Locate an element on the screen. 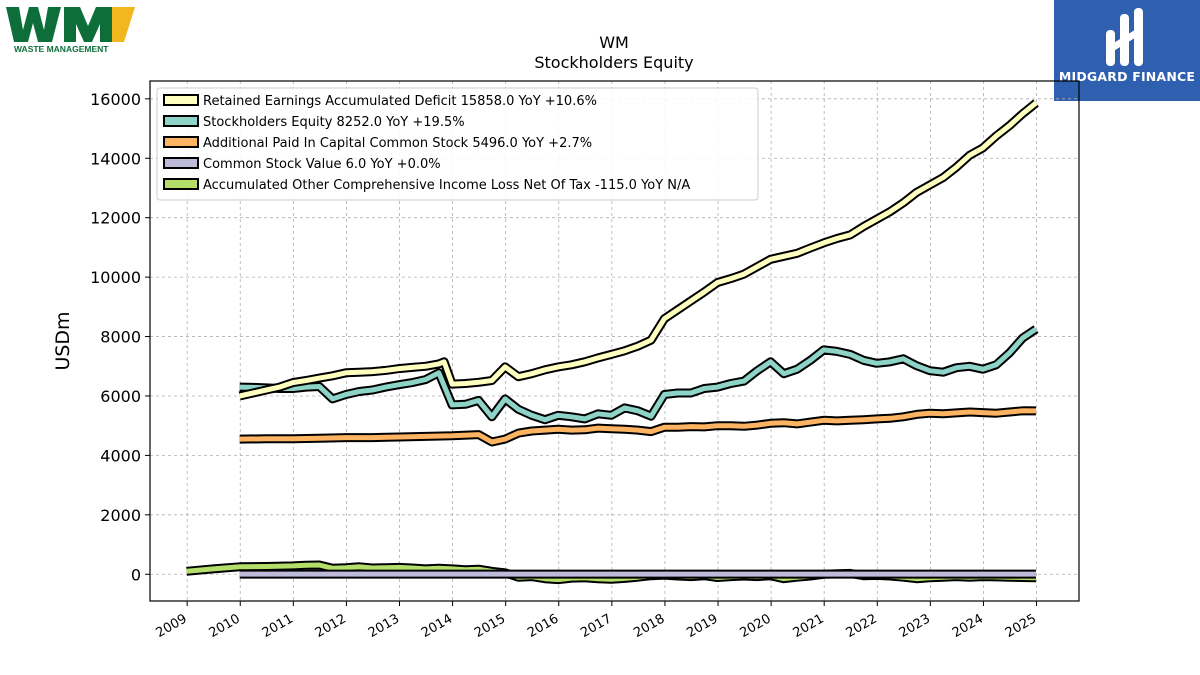  midgard-finance-logo: MIDGARD FINANCE is located at coordinates (1127, 50).